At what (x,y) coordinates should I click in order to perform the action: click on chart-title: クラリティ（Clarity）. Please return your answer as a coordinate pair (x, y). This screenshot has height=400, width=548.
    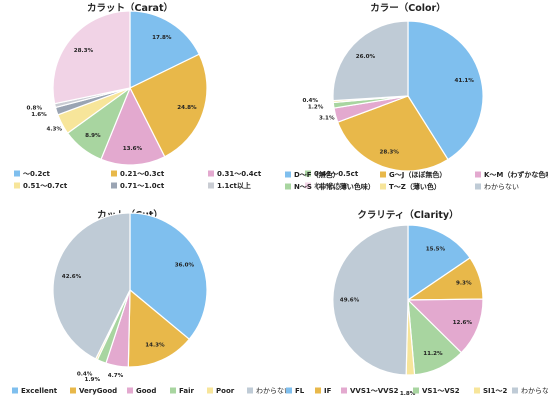
    Looking at the image, I should click on (407, 215).